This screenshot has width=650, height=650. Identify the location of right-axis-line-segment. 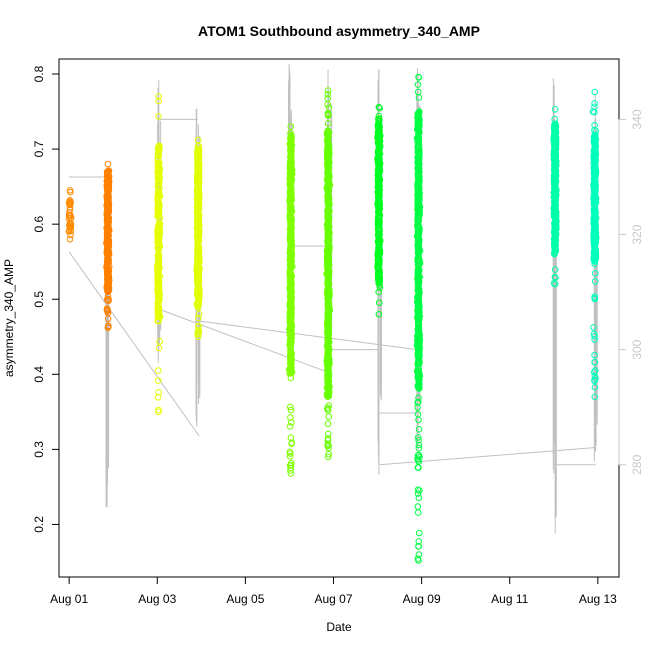
(244, 341).